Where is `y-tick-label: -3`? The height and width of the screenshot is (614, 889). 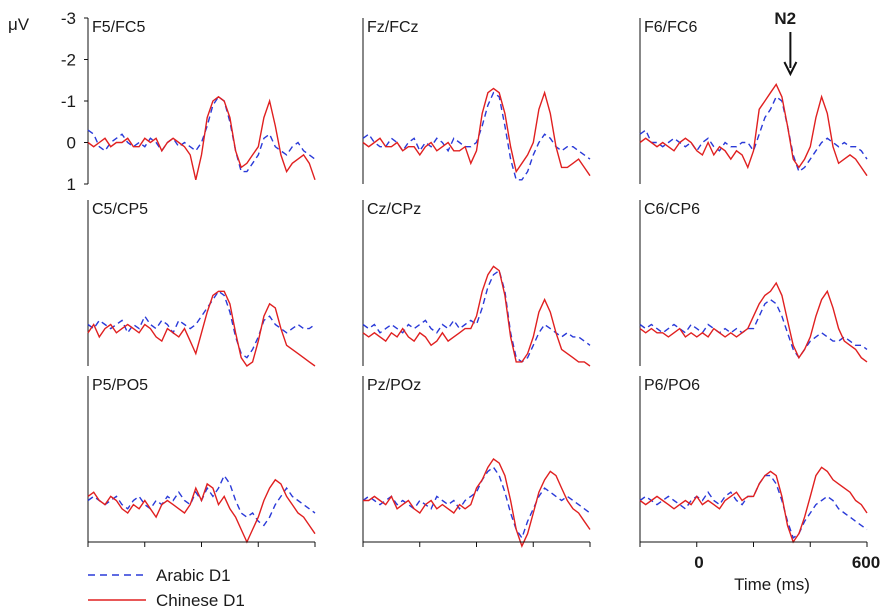
y-tick-label: -3 is located at coordinates (68, 18).